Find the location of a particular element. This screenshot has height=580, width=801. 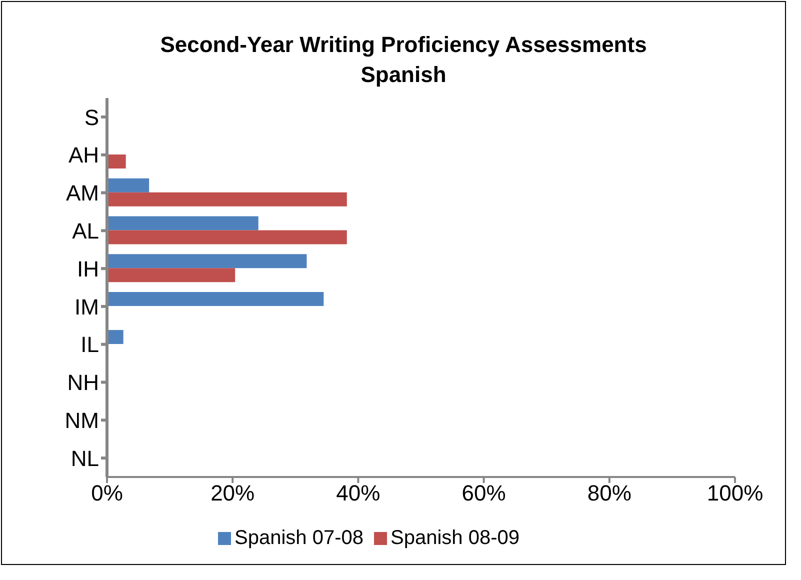

y-tick-label: IH is located at coordinates (88, 269).